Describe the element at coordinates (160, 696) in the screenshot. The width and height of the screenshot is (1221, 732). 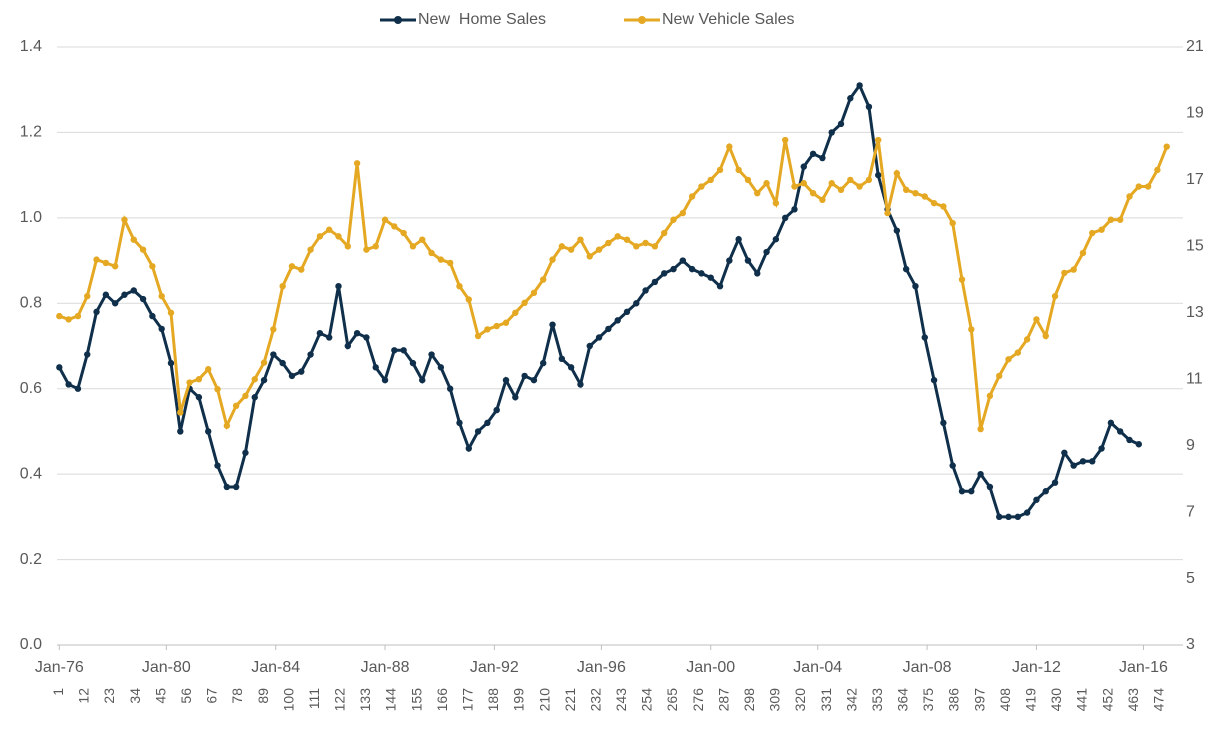
I see `x-index-label: 45` at that location.